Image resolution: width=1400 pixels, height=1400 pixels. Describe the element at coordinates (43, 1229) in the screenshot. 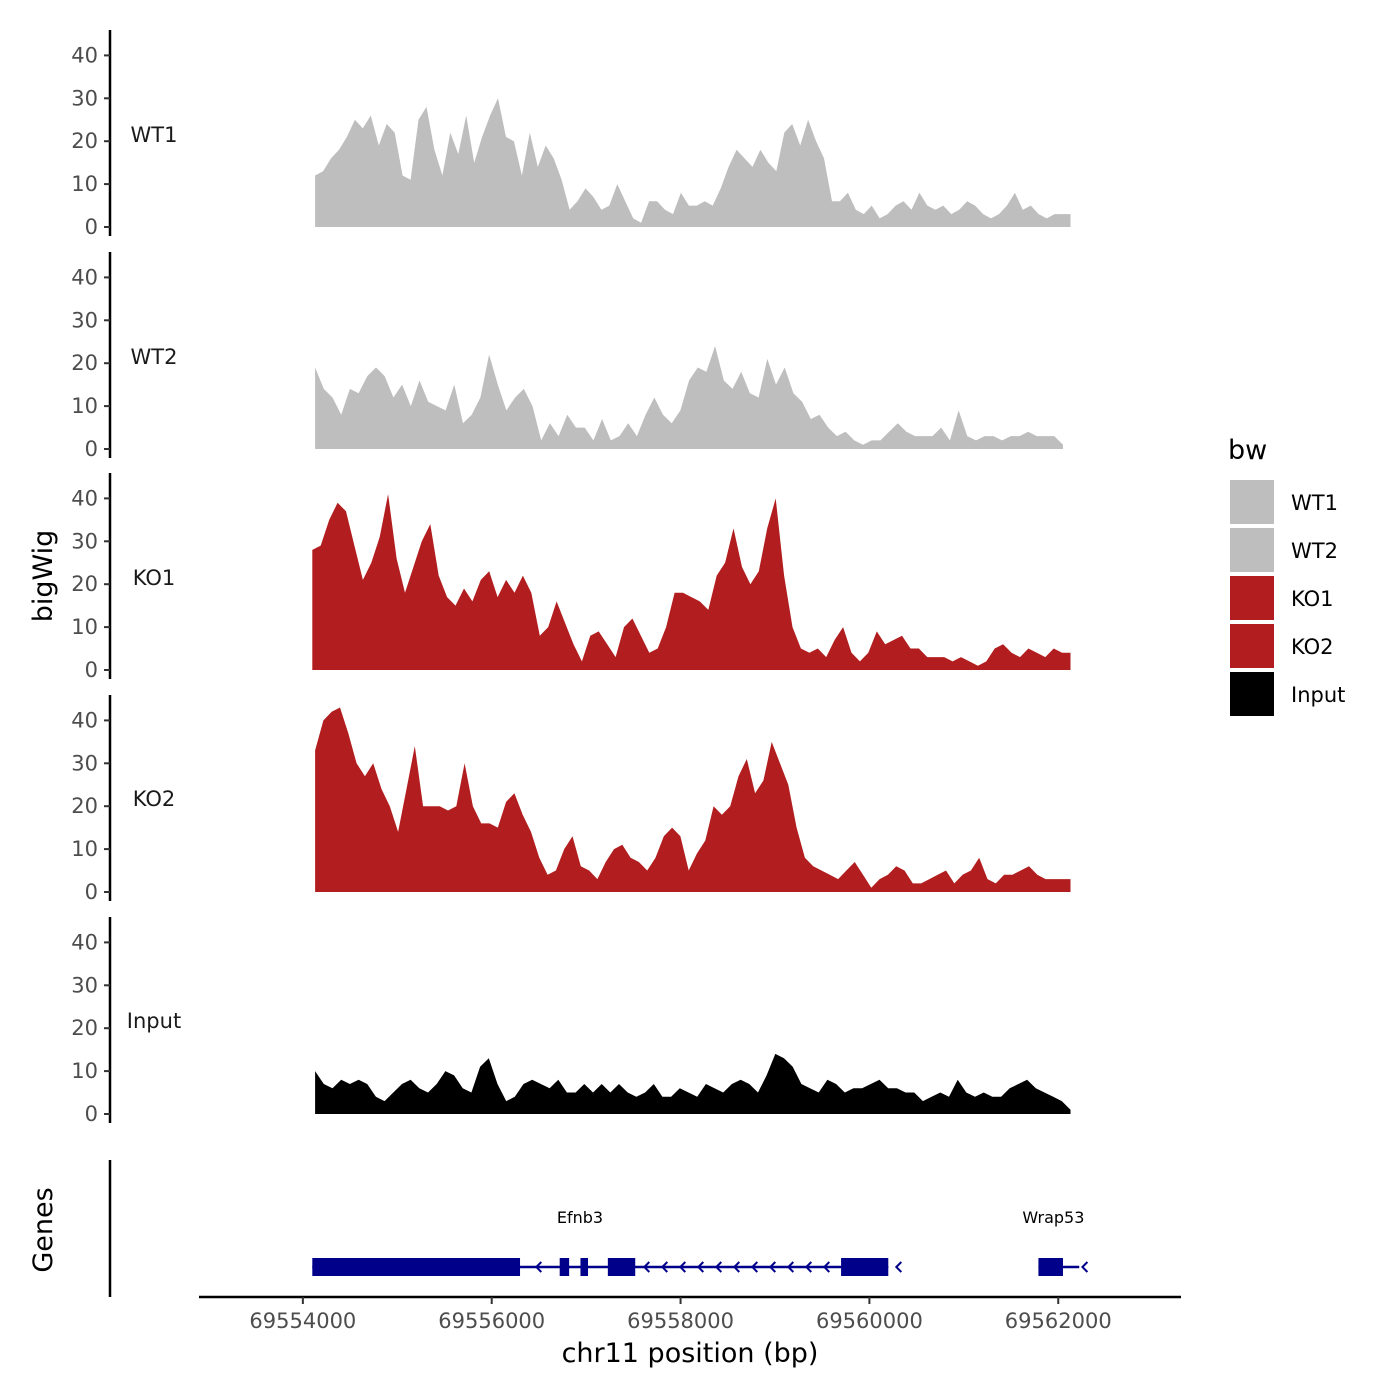

I see `genes-panel-title: Genes` at that location.